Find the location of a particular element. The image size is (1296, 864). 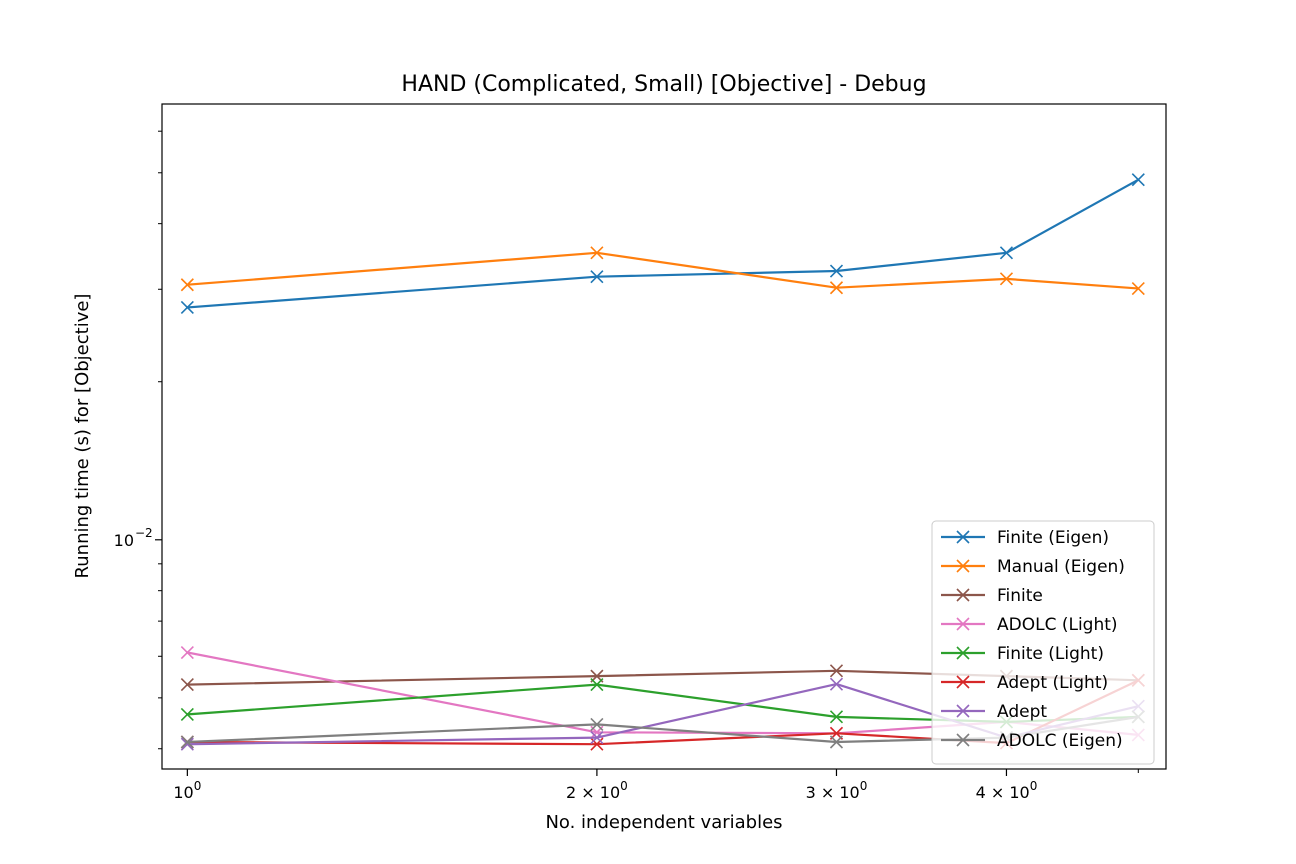

y-tick-label-base: 10 is located at coordinates (124, 540).